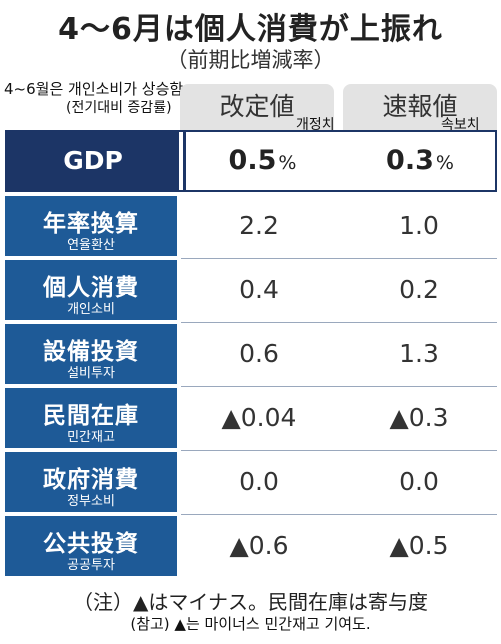 The height and width of the screenshot is (644, 501). I want to click on row-label: 設備投資 설비투자, so click(91, 354).